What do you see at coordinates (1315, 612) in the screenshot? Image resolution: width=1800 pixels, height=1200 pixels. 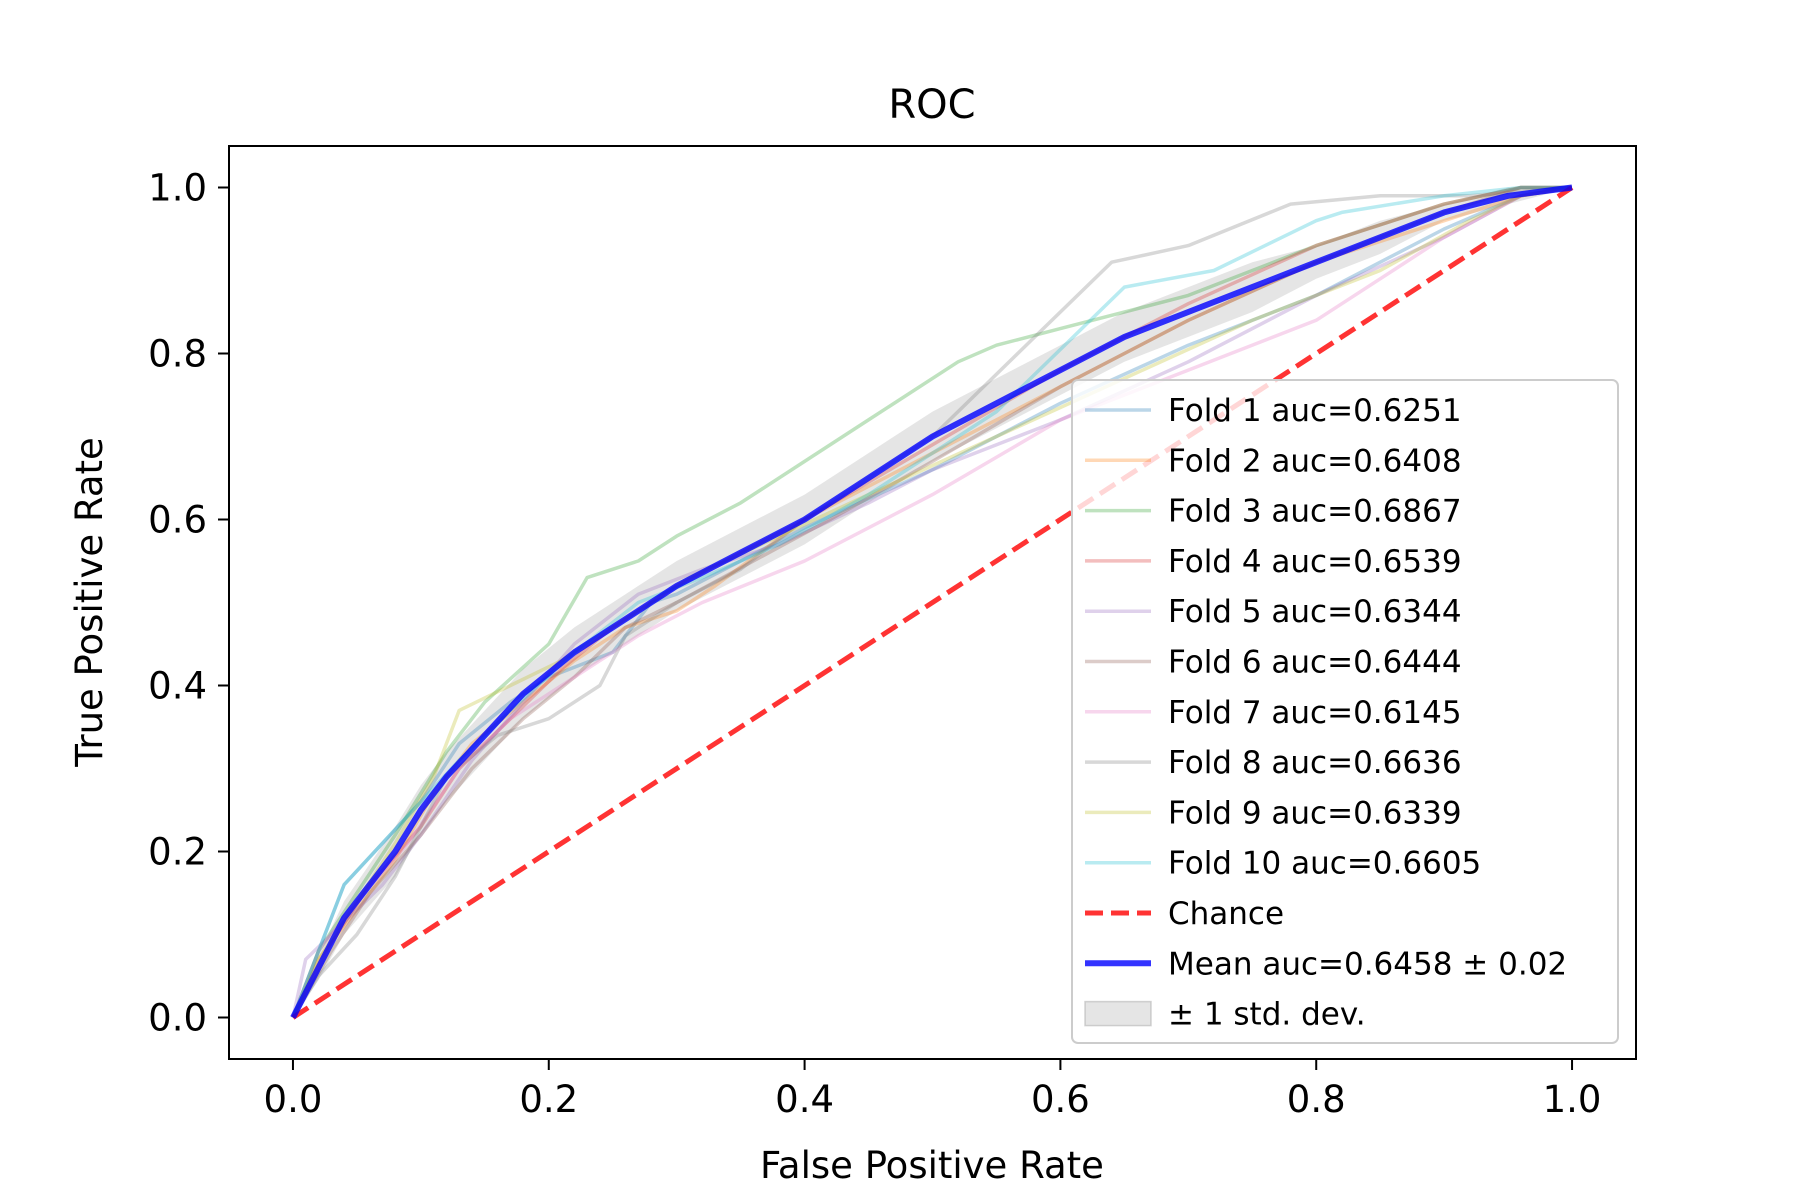 I see `legend-label-fold-5-auc-0-6344: Fold 5 auc=0.6344` at bounding box center [1315, 612].